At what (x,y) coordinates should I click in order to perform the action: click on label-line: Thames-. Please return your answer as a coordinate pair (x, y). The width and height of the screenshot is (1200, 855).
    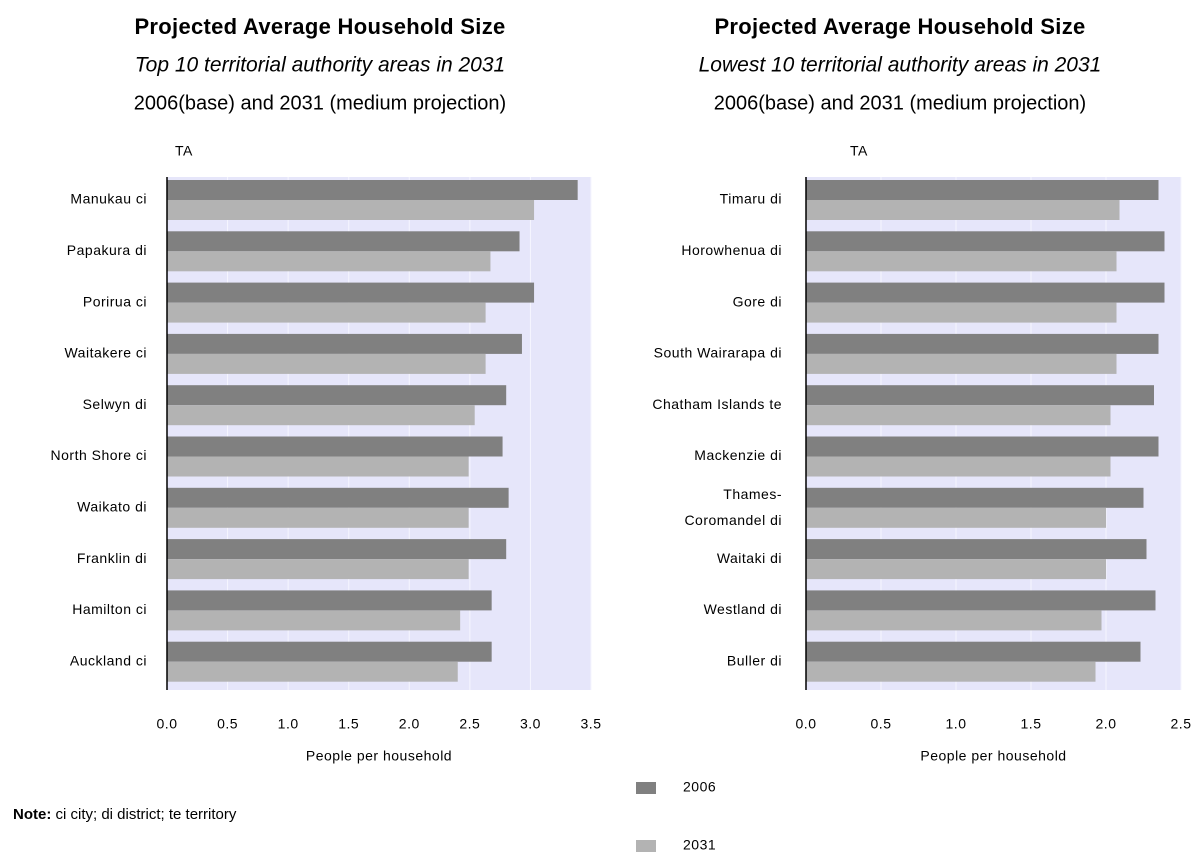
    Looking at the image, I should click on (752, 494).